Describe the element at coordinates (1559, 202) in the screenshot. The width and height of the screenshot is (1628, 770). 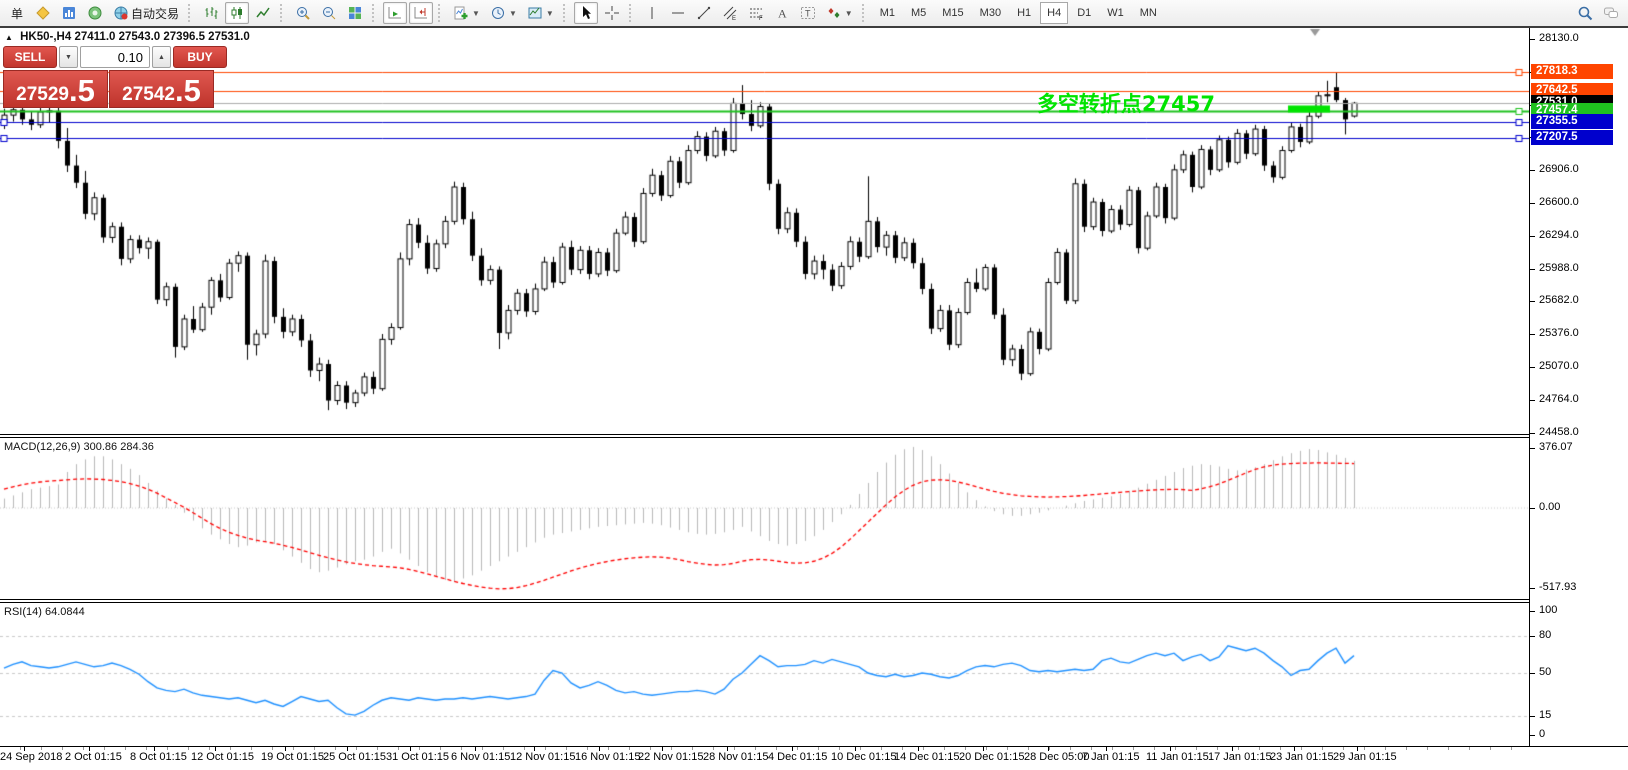
I see `price-tick-label: 26600.0` at that location.